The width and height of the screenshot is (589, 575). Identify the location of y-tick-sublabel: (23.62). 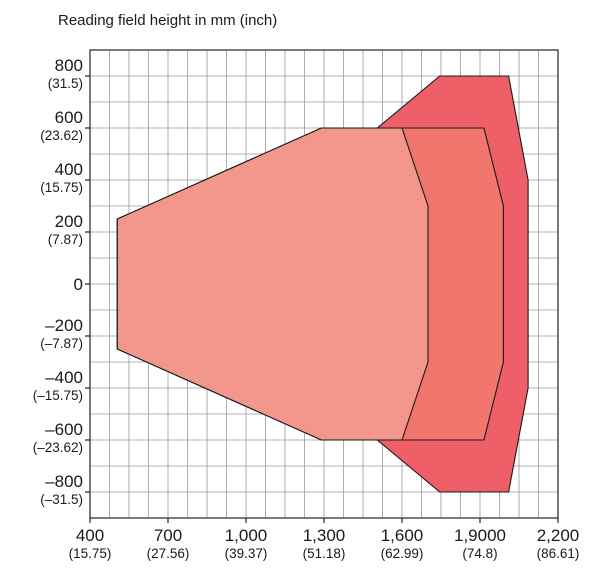
(61, 135).